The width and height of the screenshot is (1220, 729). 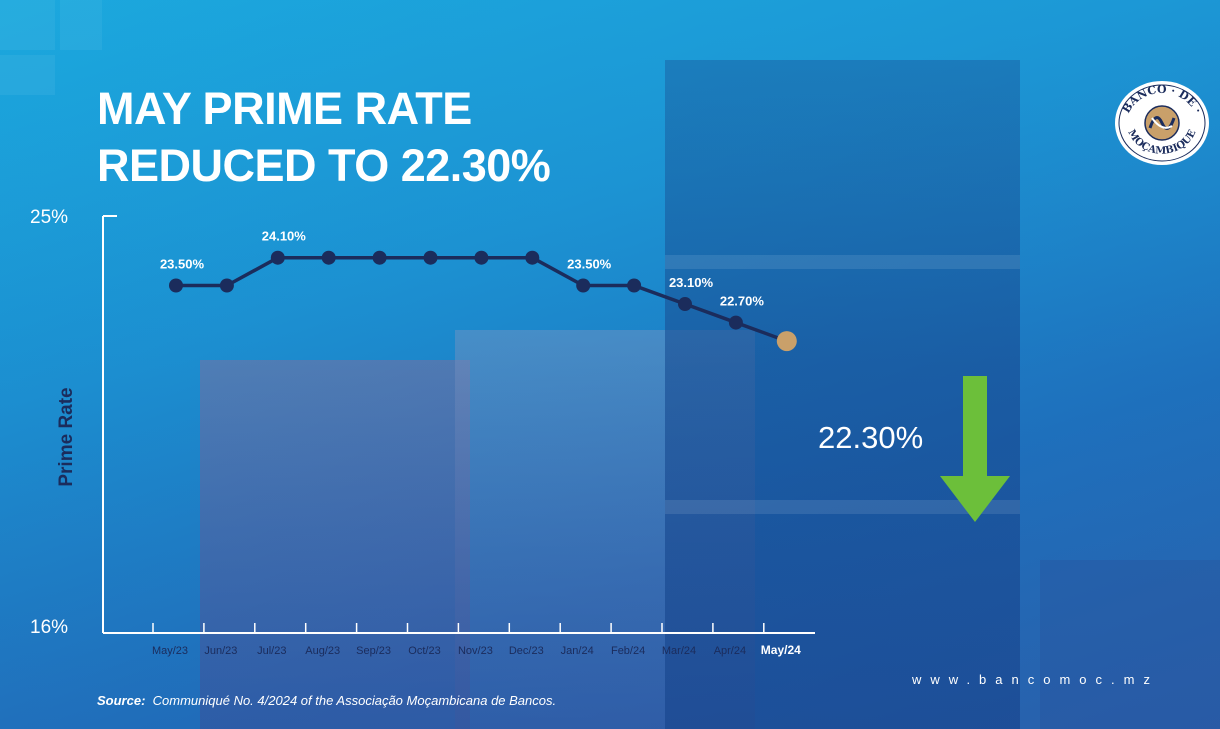 I want to click on bank-seal-icon: BANCO · DE · MOÇAMBIQUE, so click(x=1162, y=123).